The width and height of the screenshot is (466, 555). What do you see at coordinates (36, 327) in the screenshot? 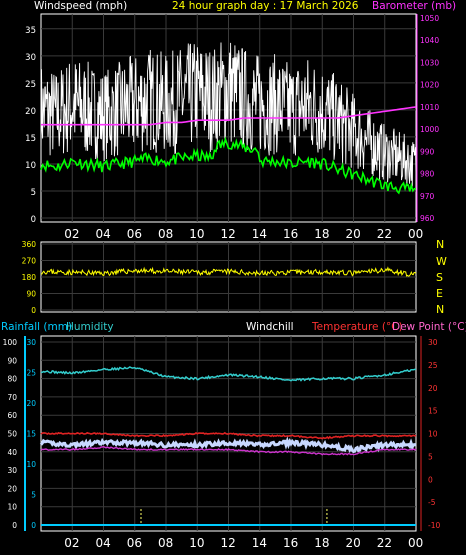
I see `rainfall-title: Rainfall (mm)` at bounding box center [36, 327].